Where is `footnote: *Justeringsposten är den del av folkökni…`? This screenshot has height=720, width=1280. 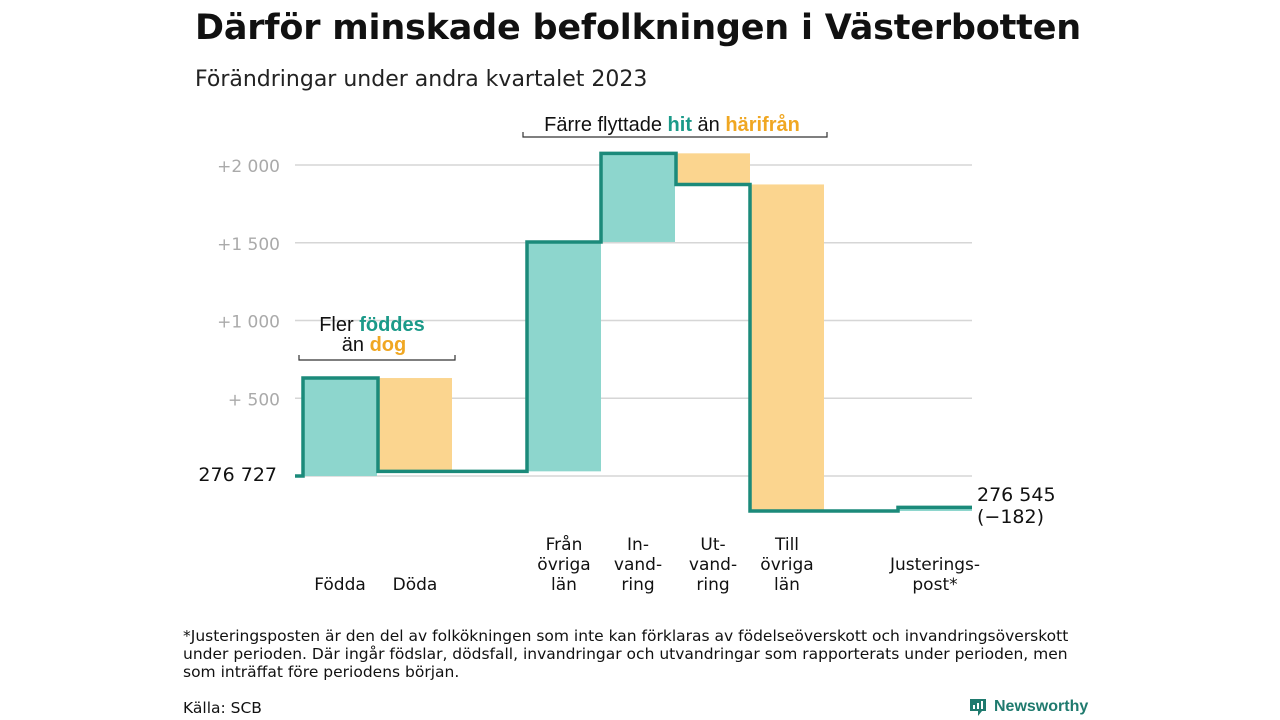
footnote: *Justeringsposten är den del av folkökni… is located at coordinates (626, 654).